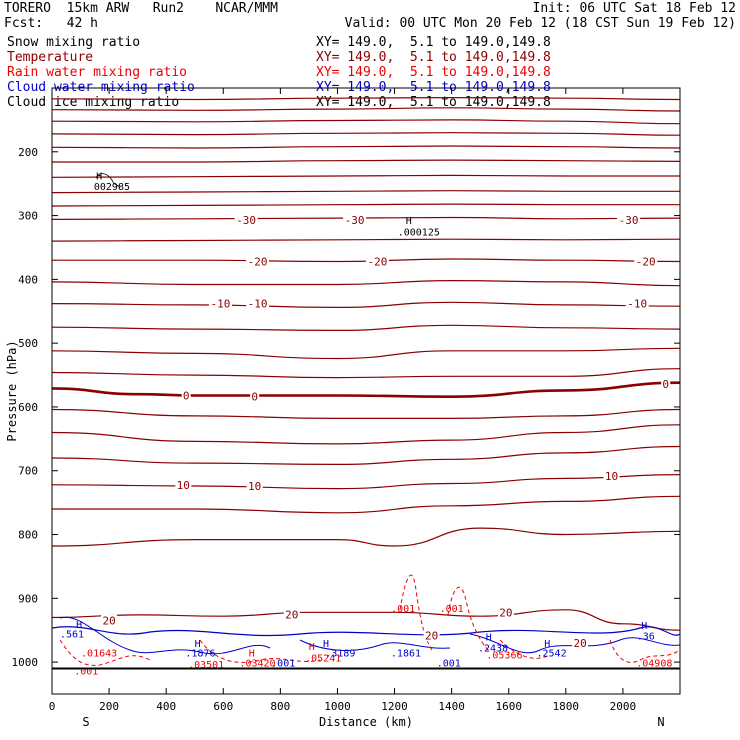 Image resolution: width=740 pixels, height=740 pixels. What do you see at coordinates (508, 706) in the screenshot?
I see `x-tick-label: 1600` at bounding box center [508, 706].